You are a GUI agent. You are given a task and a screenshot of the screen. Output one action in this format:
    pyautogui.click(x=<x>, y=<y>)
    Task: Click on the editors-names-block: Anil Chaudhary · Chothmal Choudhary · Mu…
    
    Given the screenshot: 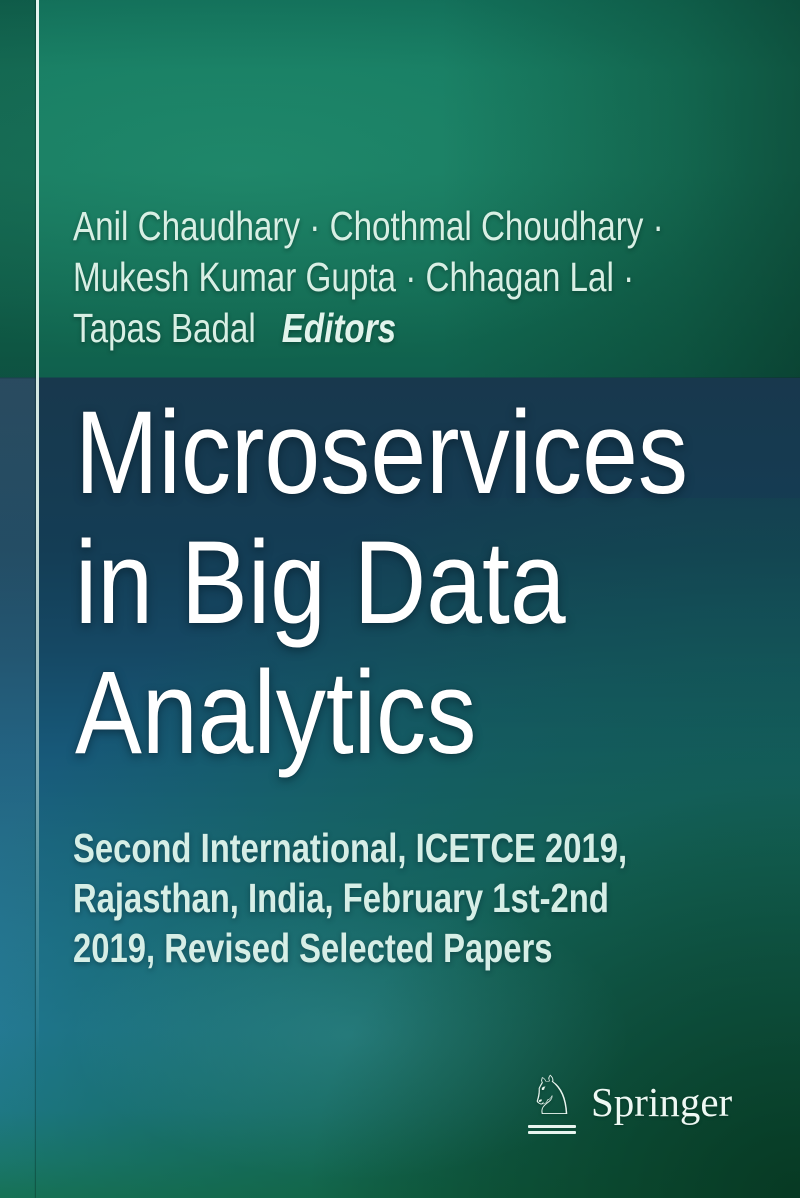 What is the action you would take?
    pyautogui.click(x=368, y=277)
    